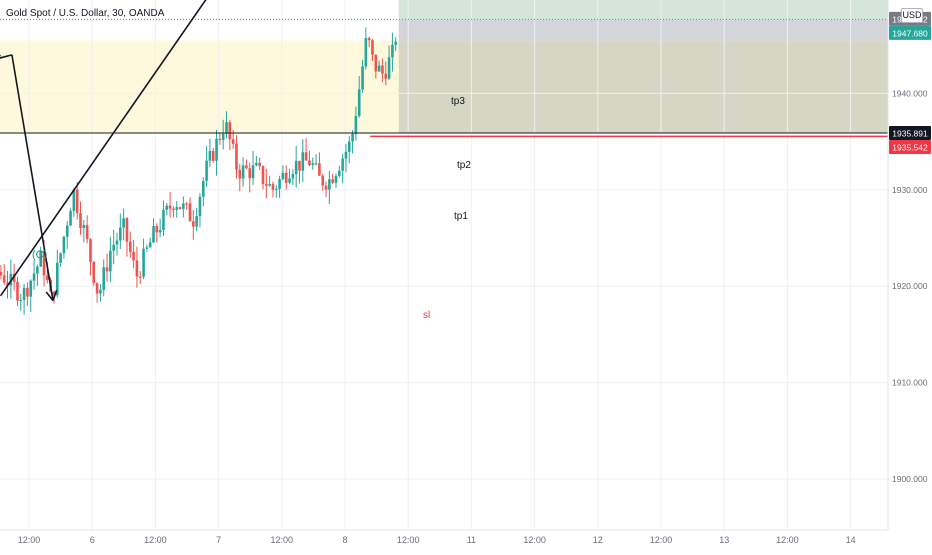  What do you see at coordinates (103, 148) in the screenshot?
I see `impulse-up-arrow` at bounding box center [103, 148].